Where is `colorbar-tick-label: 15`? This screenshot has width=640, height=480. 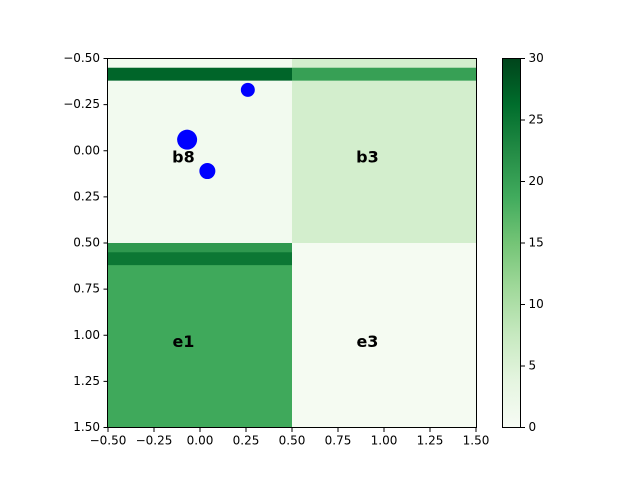 colorbar-tick-label: 15 is located at coordinates (536, 243).